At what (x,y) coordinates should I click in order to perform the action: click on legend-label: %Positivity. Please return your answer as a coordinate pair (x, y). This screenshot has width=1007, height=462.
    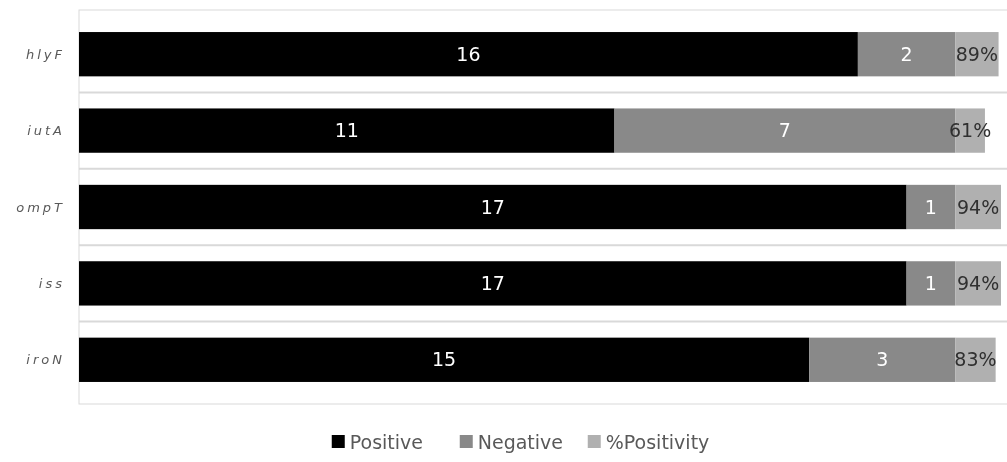
    Looking at the image, I should click on (657, 441).